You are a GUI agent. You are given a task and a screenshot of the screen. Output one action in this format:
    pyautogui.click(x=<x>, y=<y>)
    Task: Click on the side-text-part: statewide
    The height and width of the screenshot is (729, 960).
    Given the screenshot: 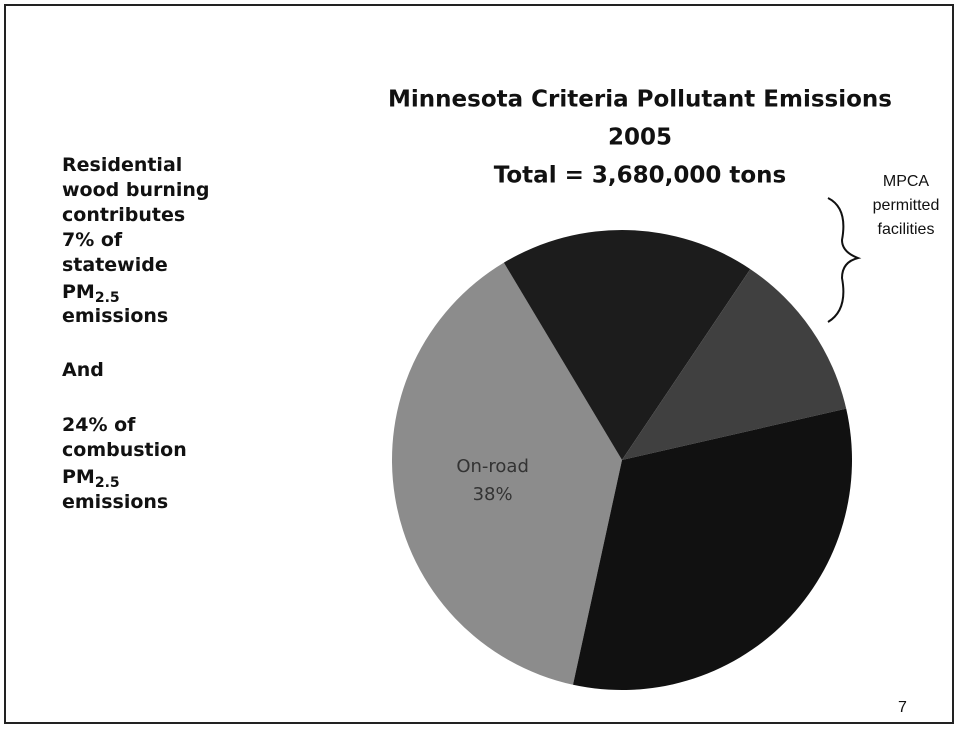 What is the action you would take?
    pyautogui.click(x=115, y=265)
    